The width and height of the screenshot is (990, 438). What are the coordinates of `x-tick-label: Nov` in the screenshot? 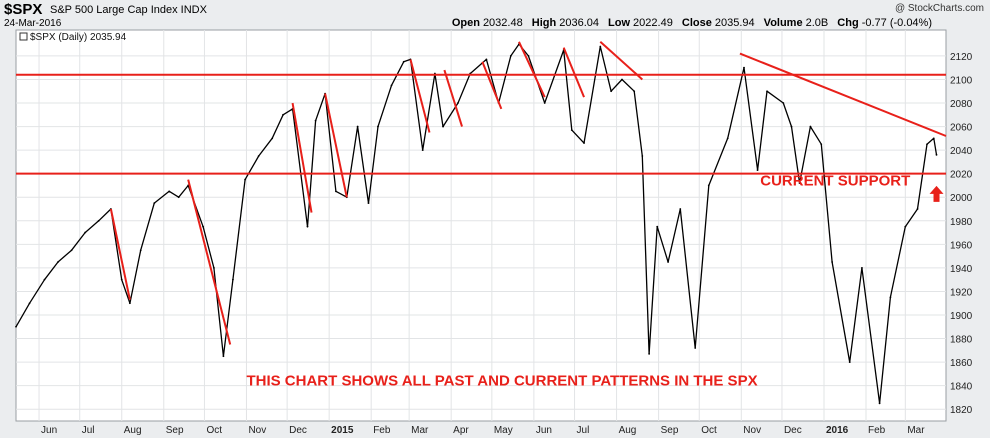 It's located at (257, 430).